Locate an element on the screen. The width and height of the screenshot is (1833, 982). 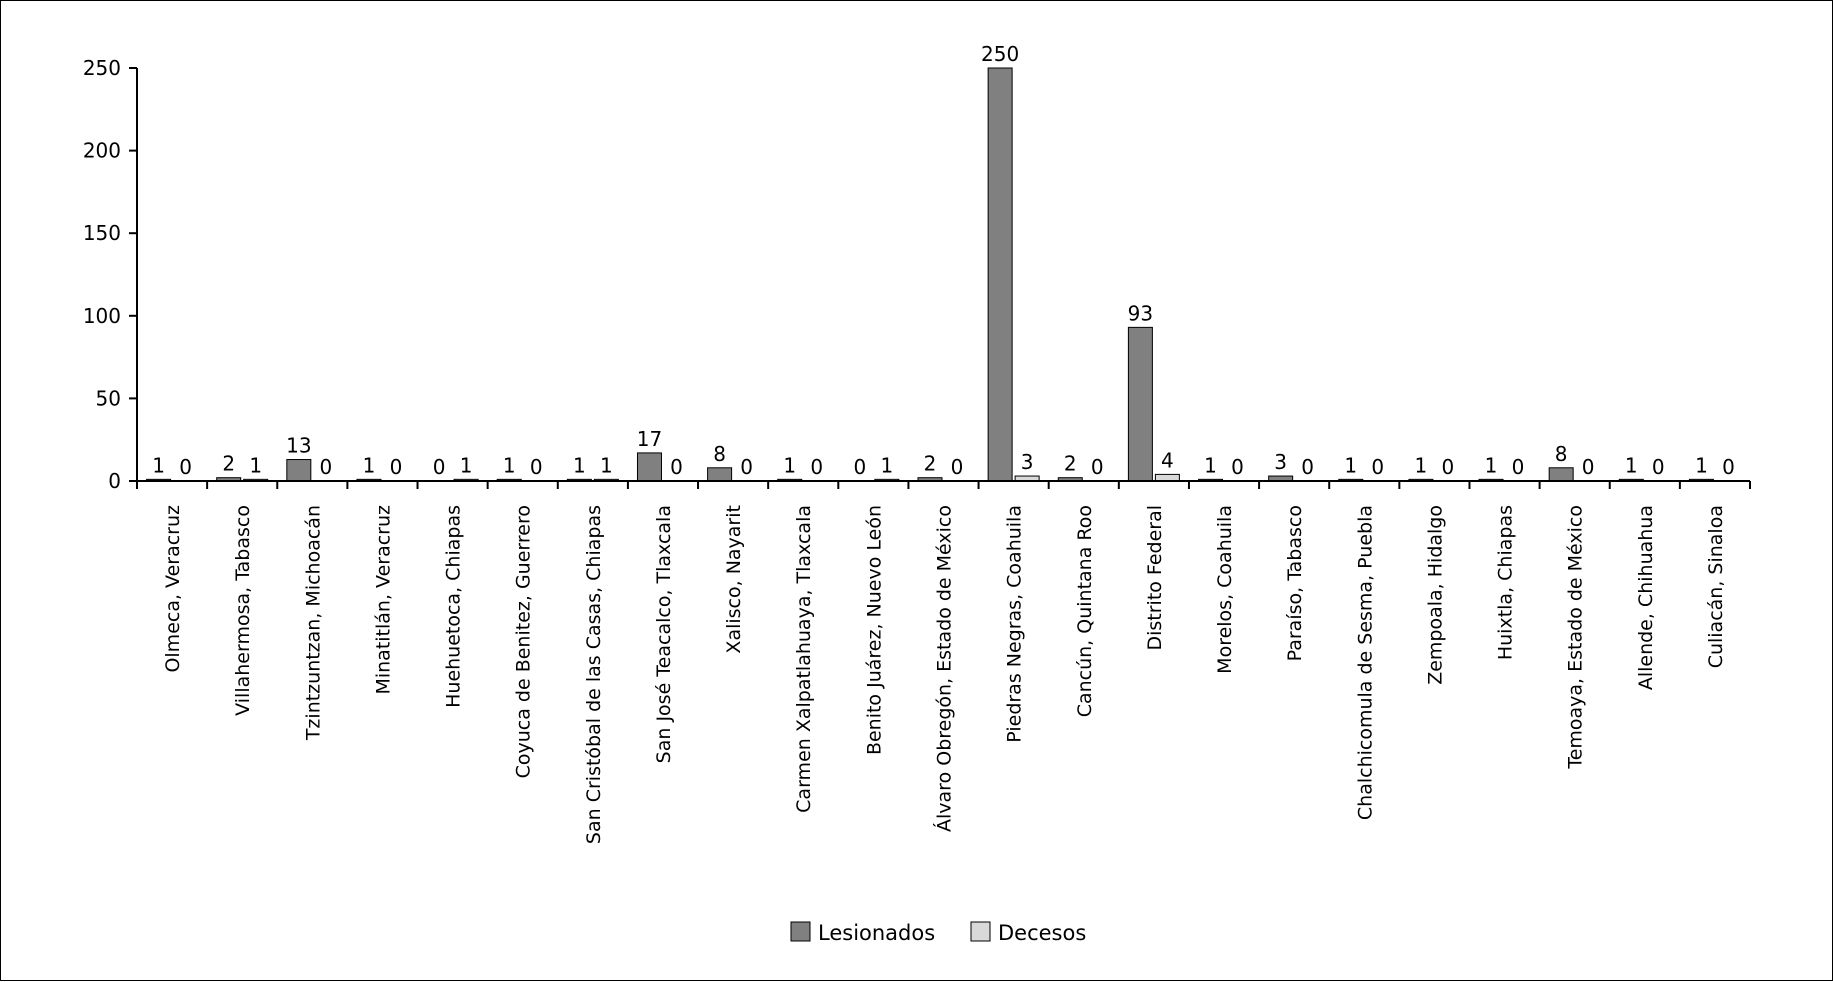
data-label-lesionados-11: 2 is located at coordinates (930, 464).